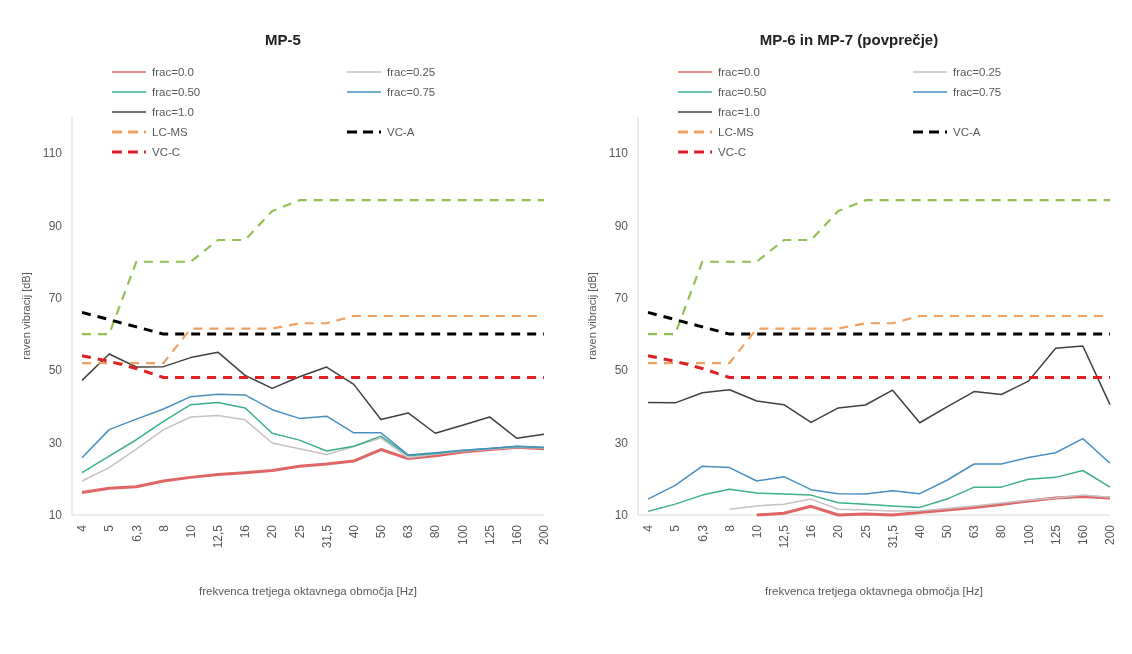 Image resolution: width=1132 pixels, height=654 pixels. What do you see at coordinates (849, 39) in the screenshot?
I see `chart-title: MP-6 in MP-7 (povprečje)` at bounding box center [849, 39].